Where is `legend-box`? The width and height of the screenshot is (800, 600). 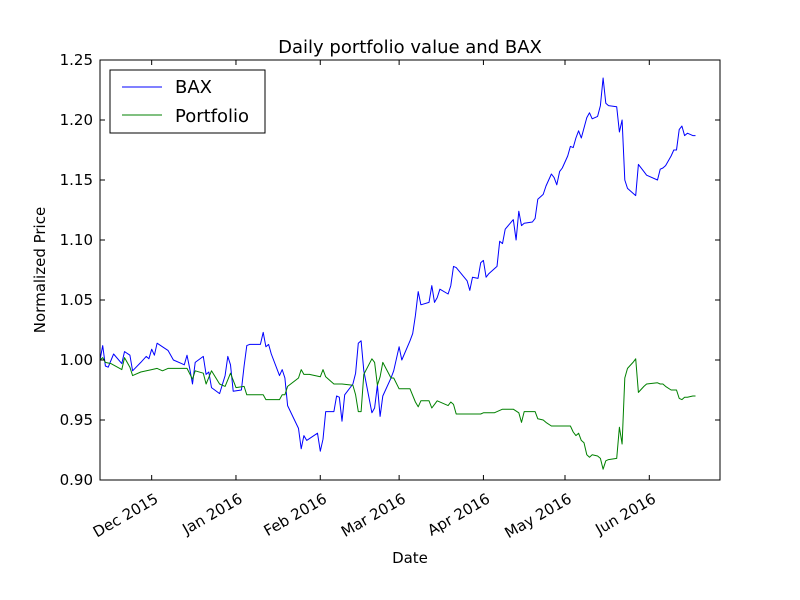 legend-box is located at coordinates (187, 101).